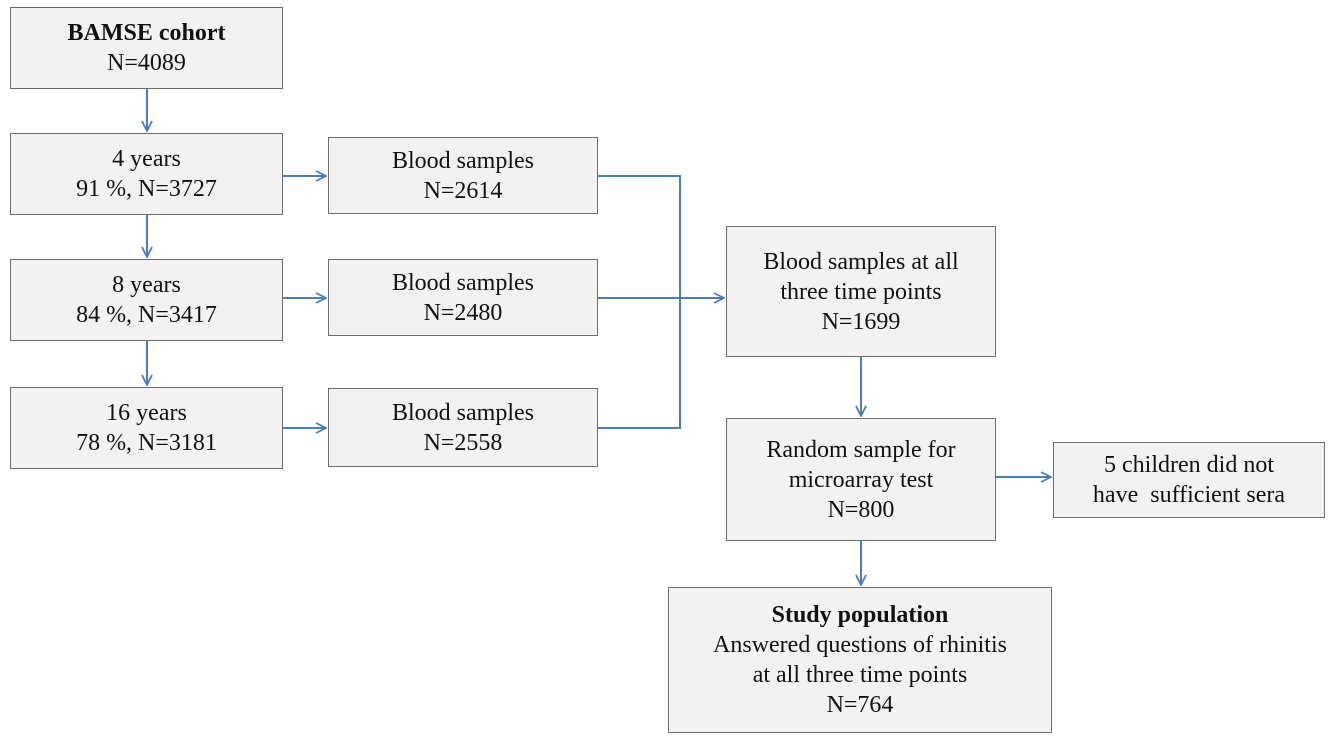 This screenshot has height=736, width=1334. Describe the element at coordinates (860, 615) in the screenshot. I see `node-title: Study population` at that location.